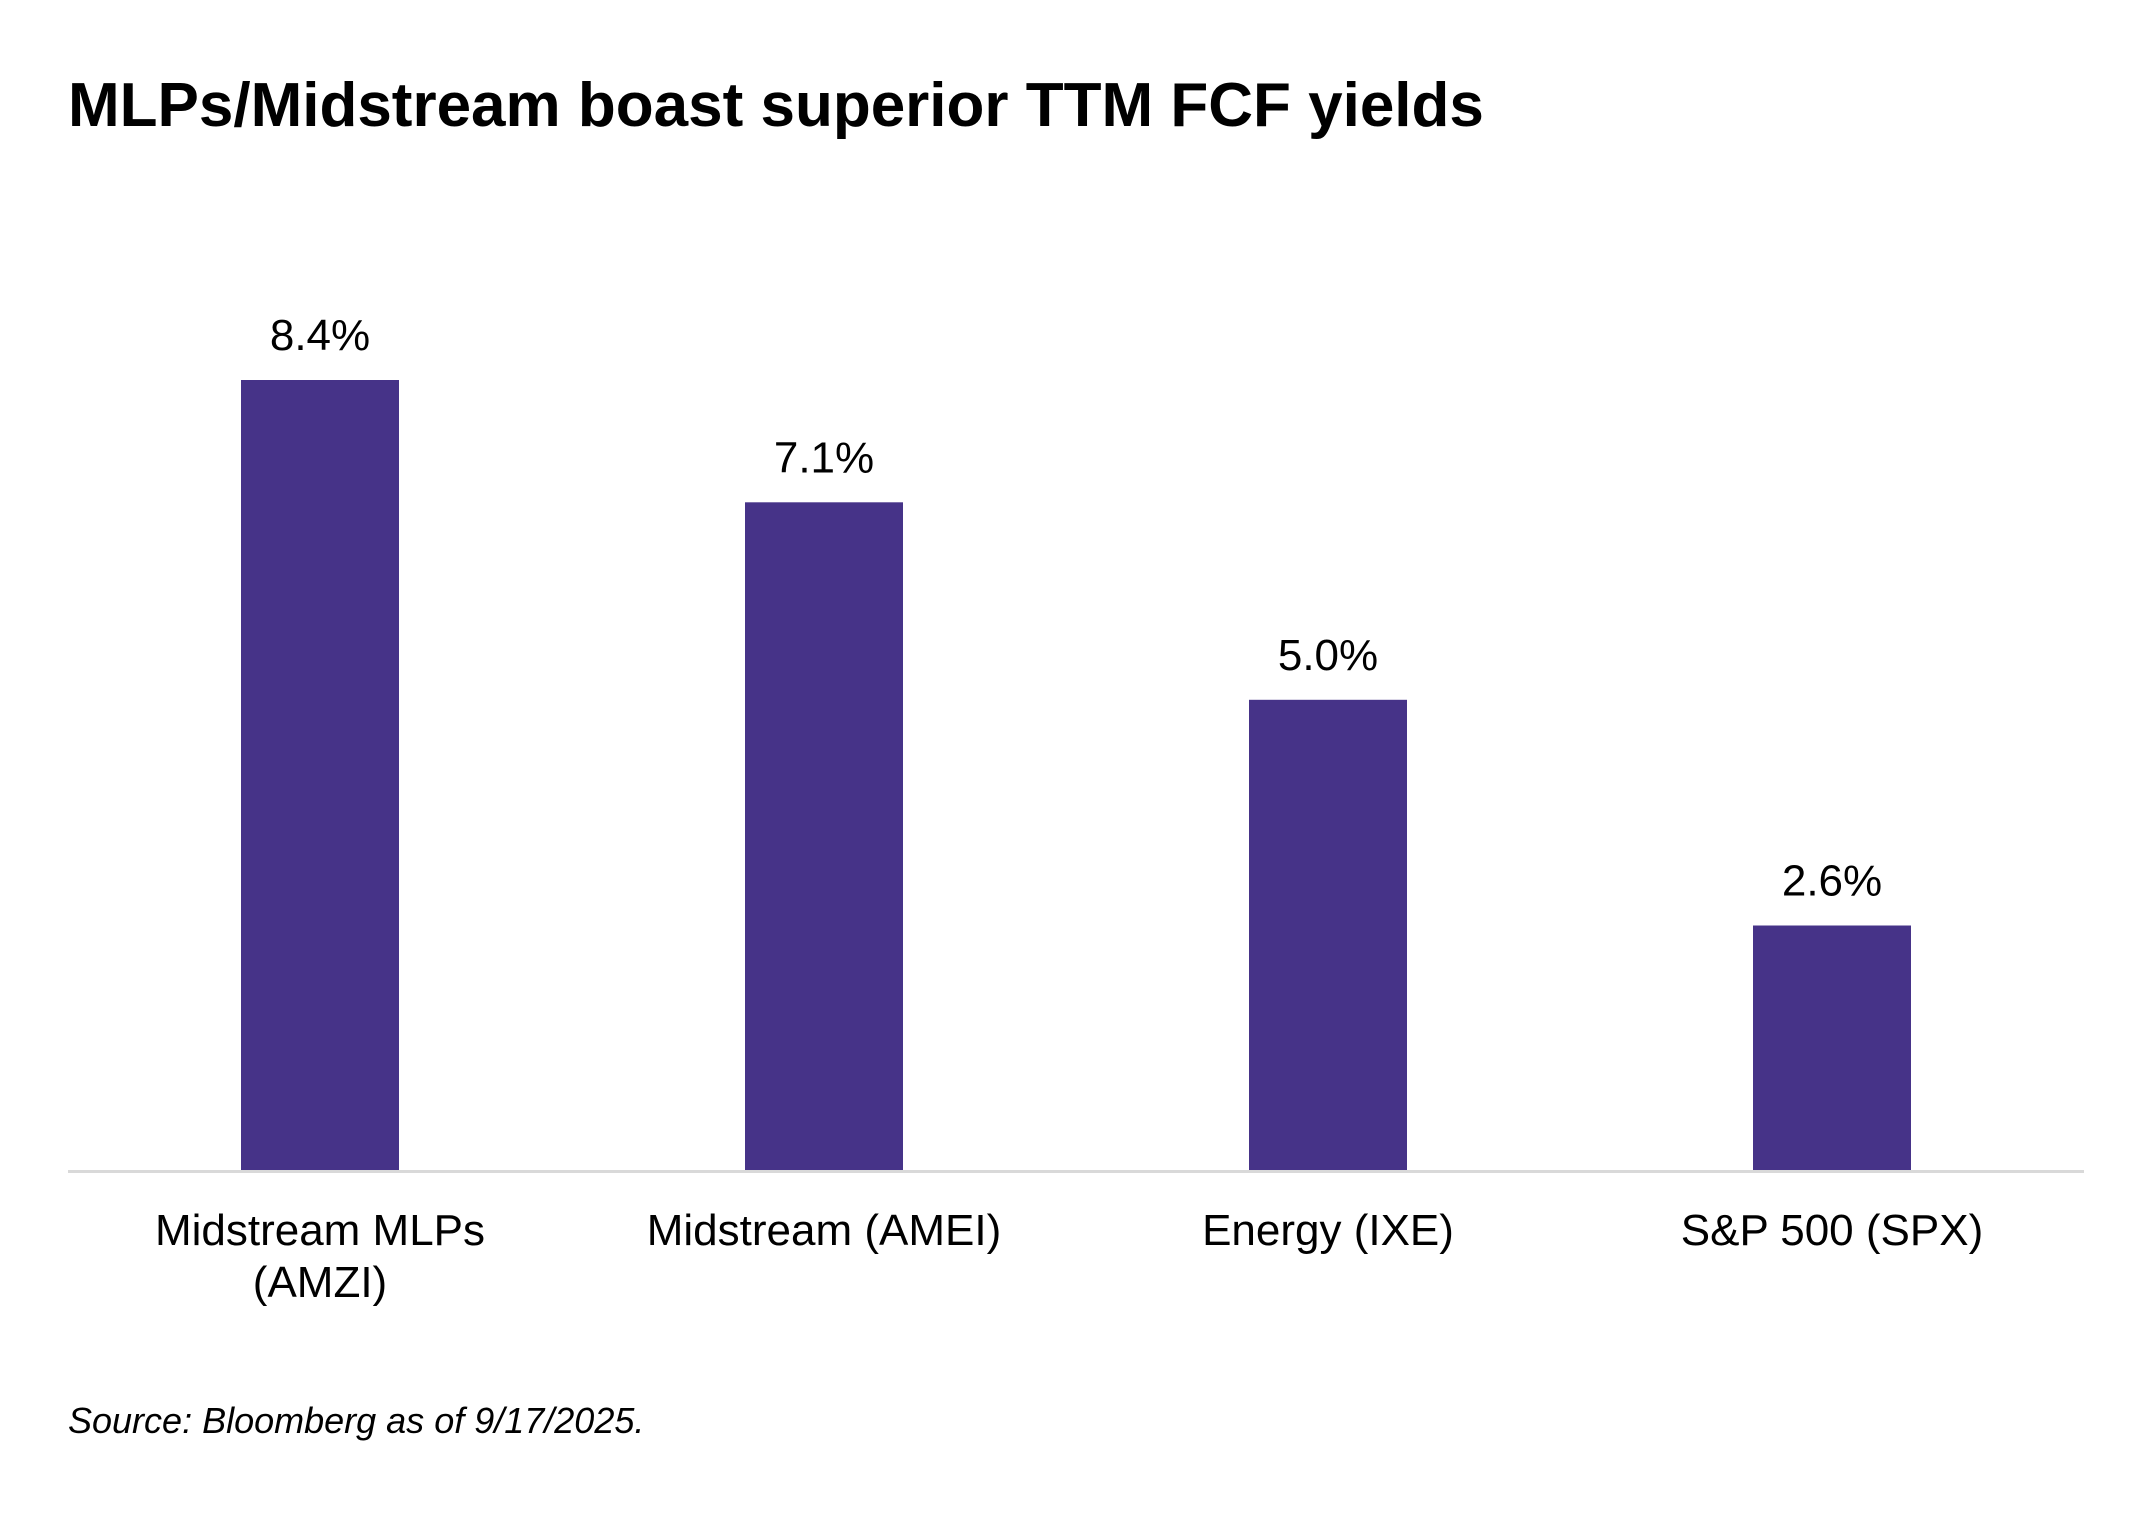 The width and height of the screenshot is (2138, 1523). I want to click on data-label-3: 2.6%, so click(1832, 881).